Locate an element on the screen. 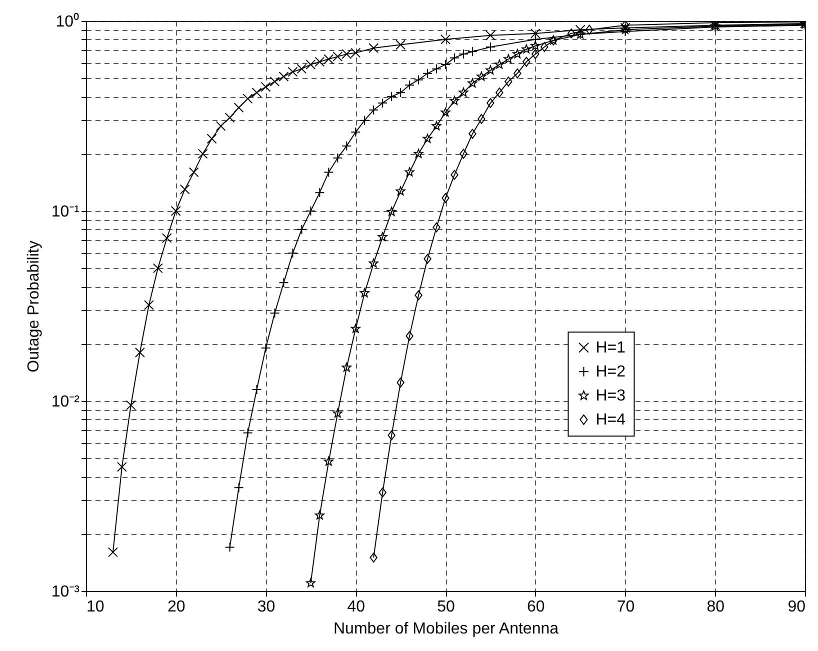 The width and height of the screenshot is (818, 651). x-axis-title: Number of Mobiles per Antenna is located at coordinates (446, 629).